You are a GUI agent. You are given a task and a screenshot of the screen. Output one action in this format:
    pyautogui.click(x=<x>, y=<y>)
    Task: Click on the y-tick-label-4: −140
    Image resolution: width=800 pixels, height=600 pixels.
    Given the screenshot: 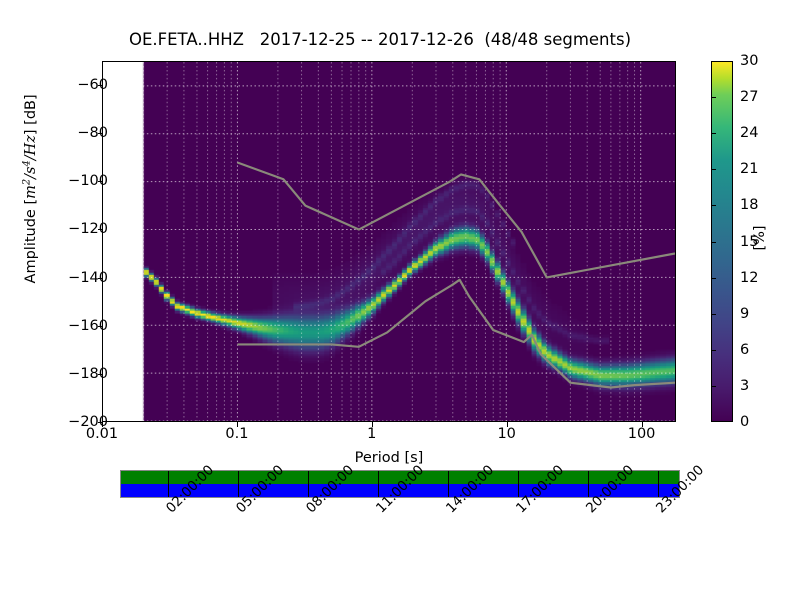 What is the action you would take?
    pyautogui.click(x=88, y=277)
    